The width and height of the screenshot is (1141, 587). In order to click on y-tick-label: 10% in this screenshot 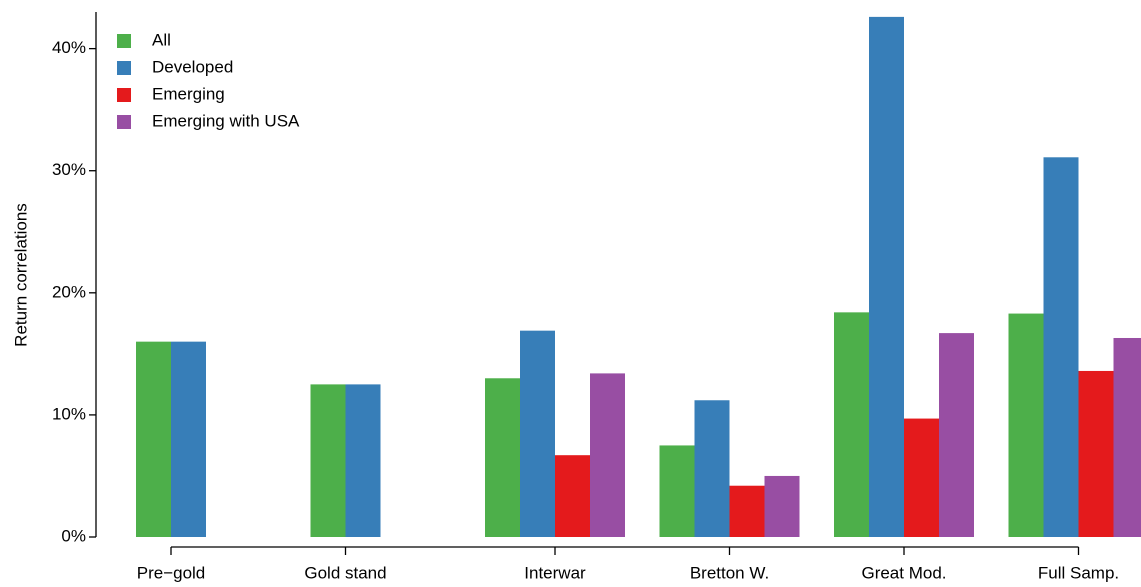, I will do `click(69, 413)`.